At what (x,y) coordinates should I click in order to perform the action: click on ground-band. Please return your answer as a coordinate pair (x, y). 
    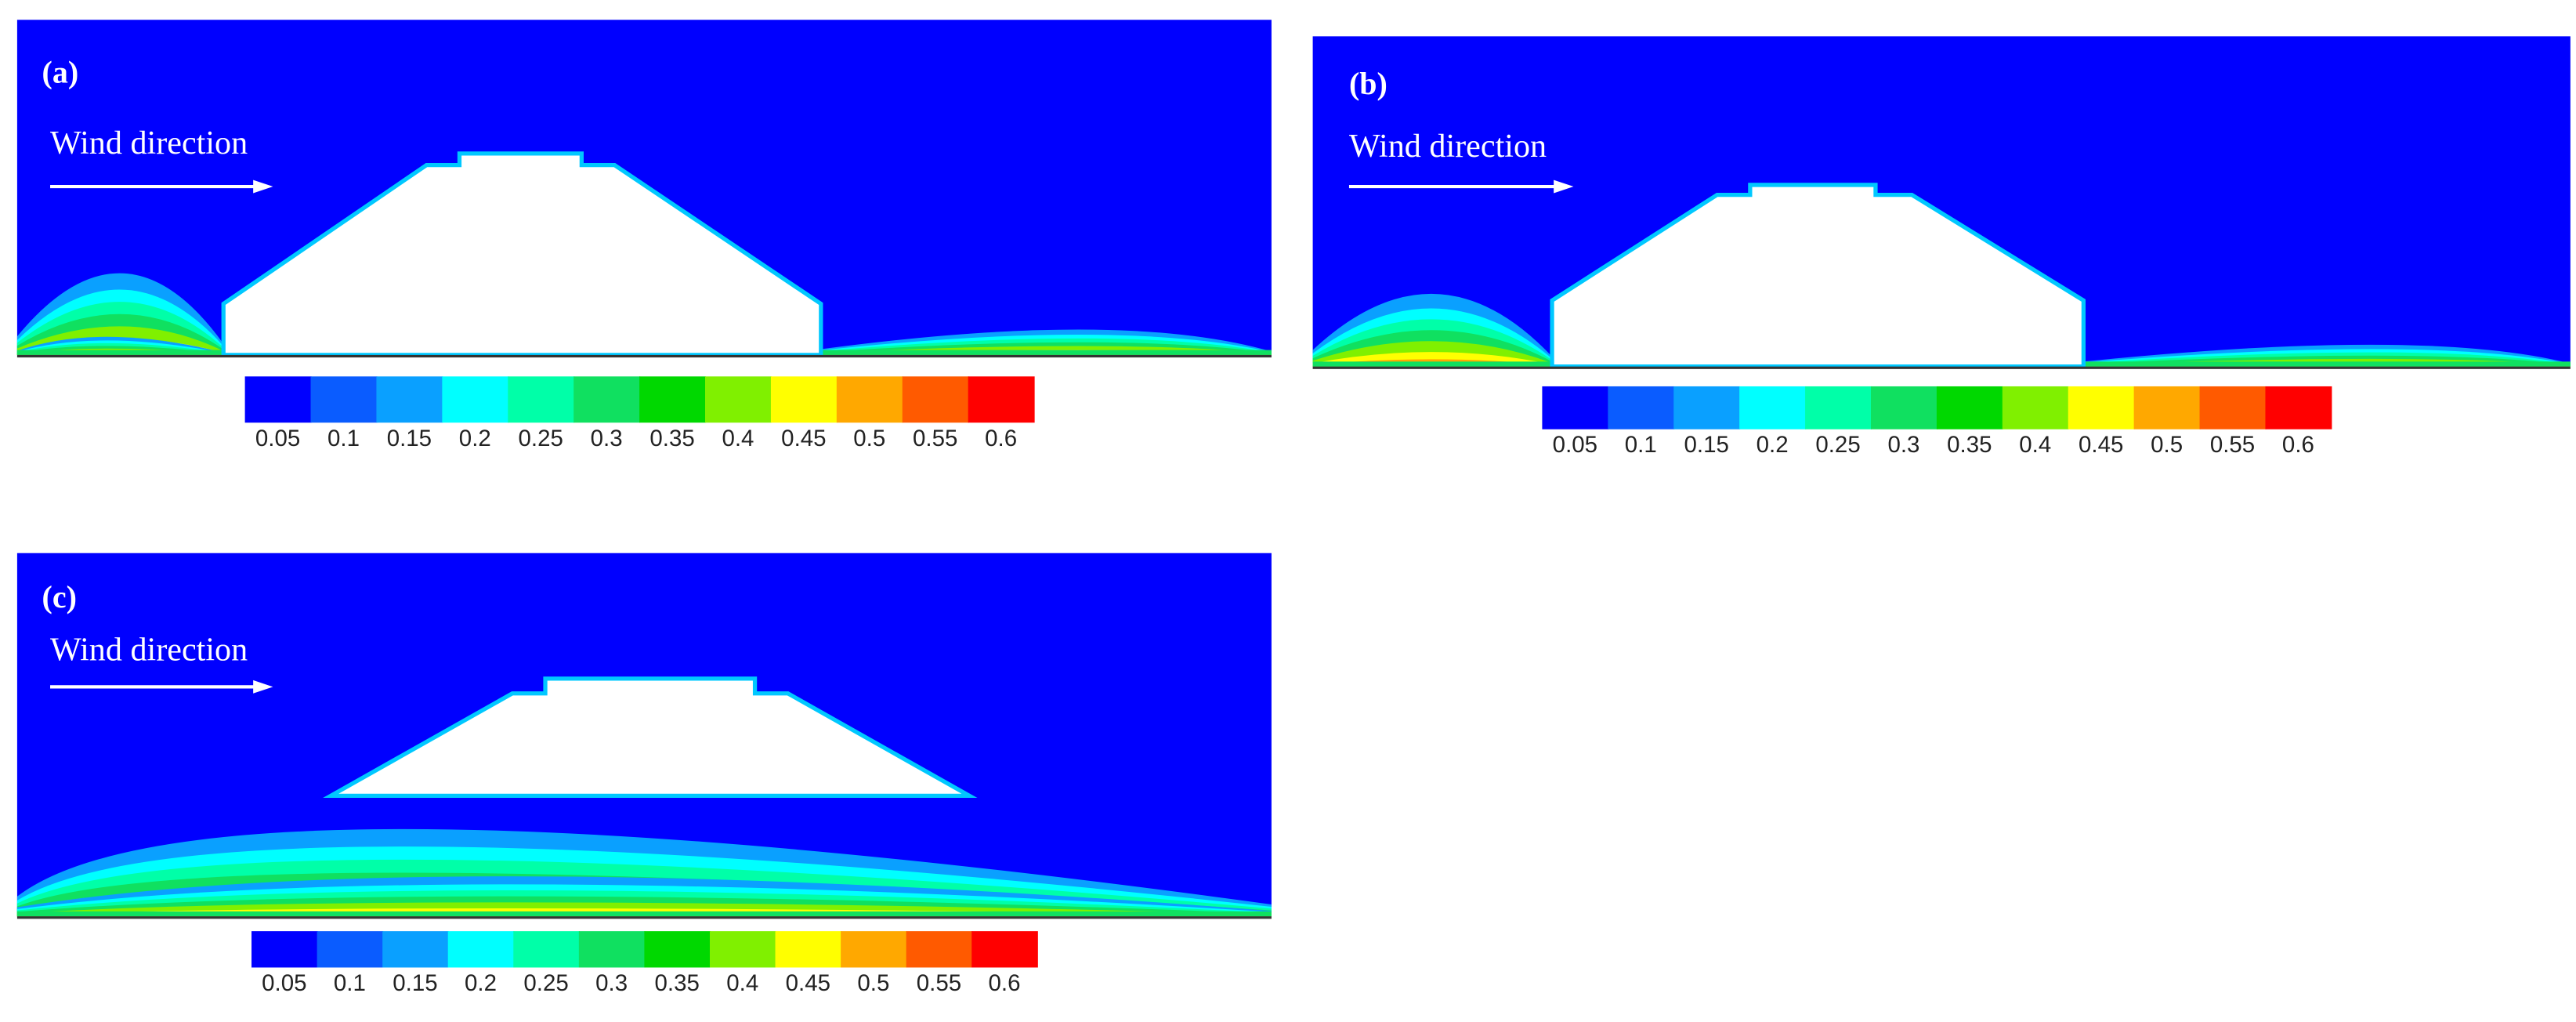
    Looking at the image, I should click on (644, 914).